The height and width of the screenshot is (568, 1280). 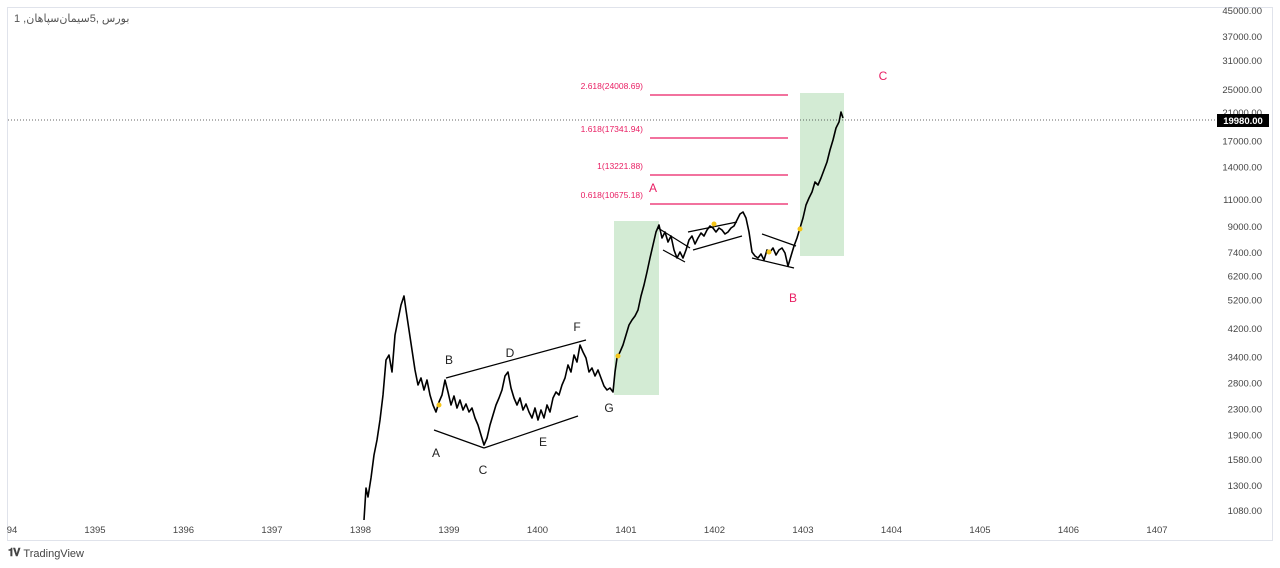 I want to click on y-tick-label: 14000.00, so click(x=1242, y=168).